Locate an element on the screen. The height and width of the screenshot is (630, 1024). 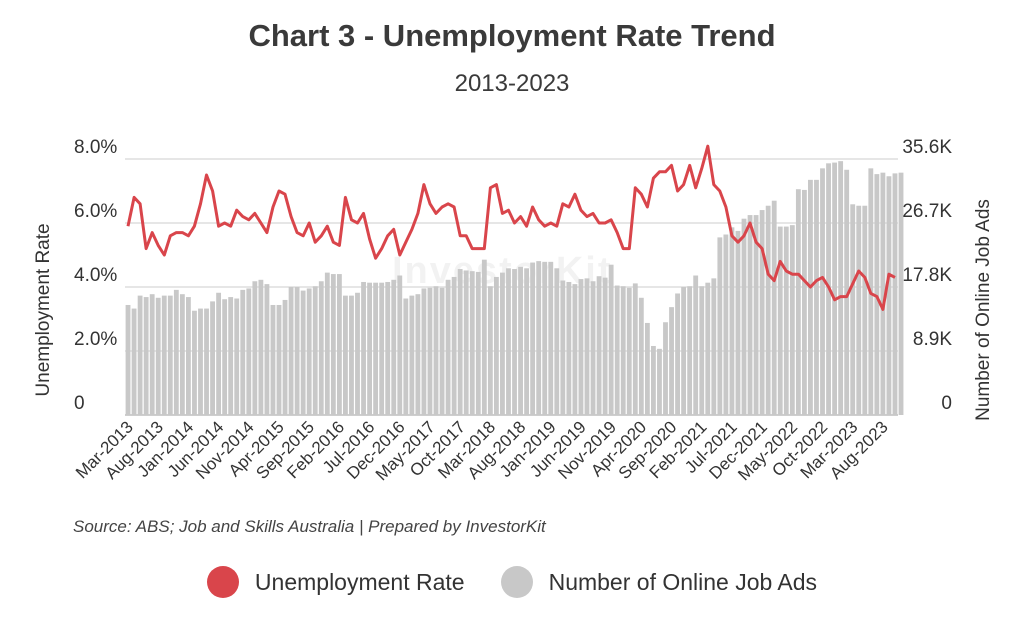
y-axis-left: 0 2.0% 4.0% 6.0% 8.0% is located at coordinates (95, 275).